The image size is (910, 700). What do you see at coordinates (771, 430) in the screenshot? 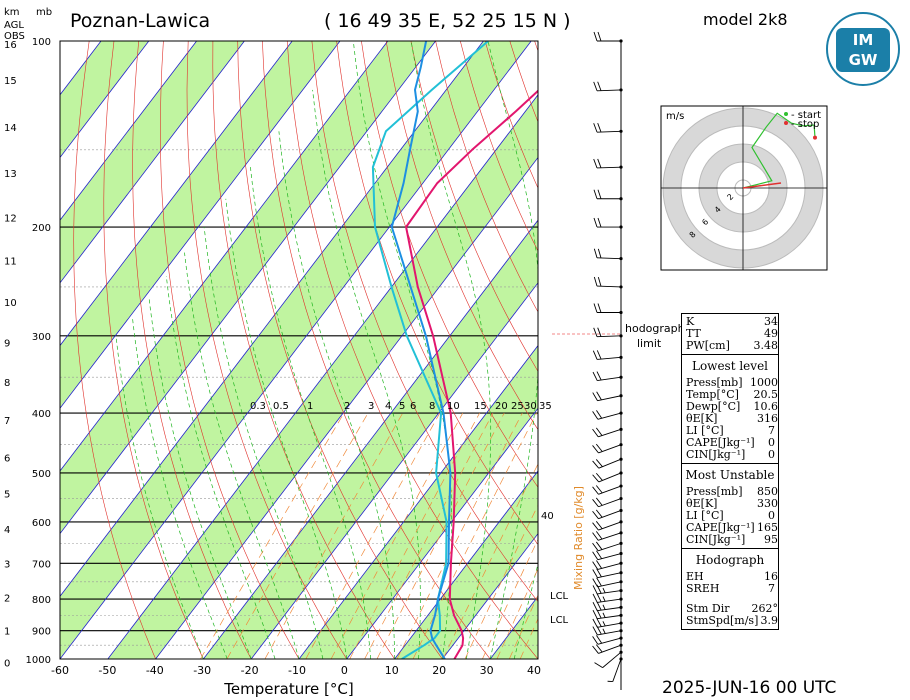
I see `index-value: 7` at bounding box center [771, 430].